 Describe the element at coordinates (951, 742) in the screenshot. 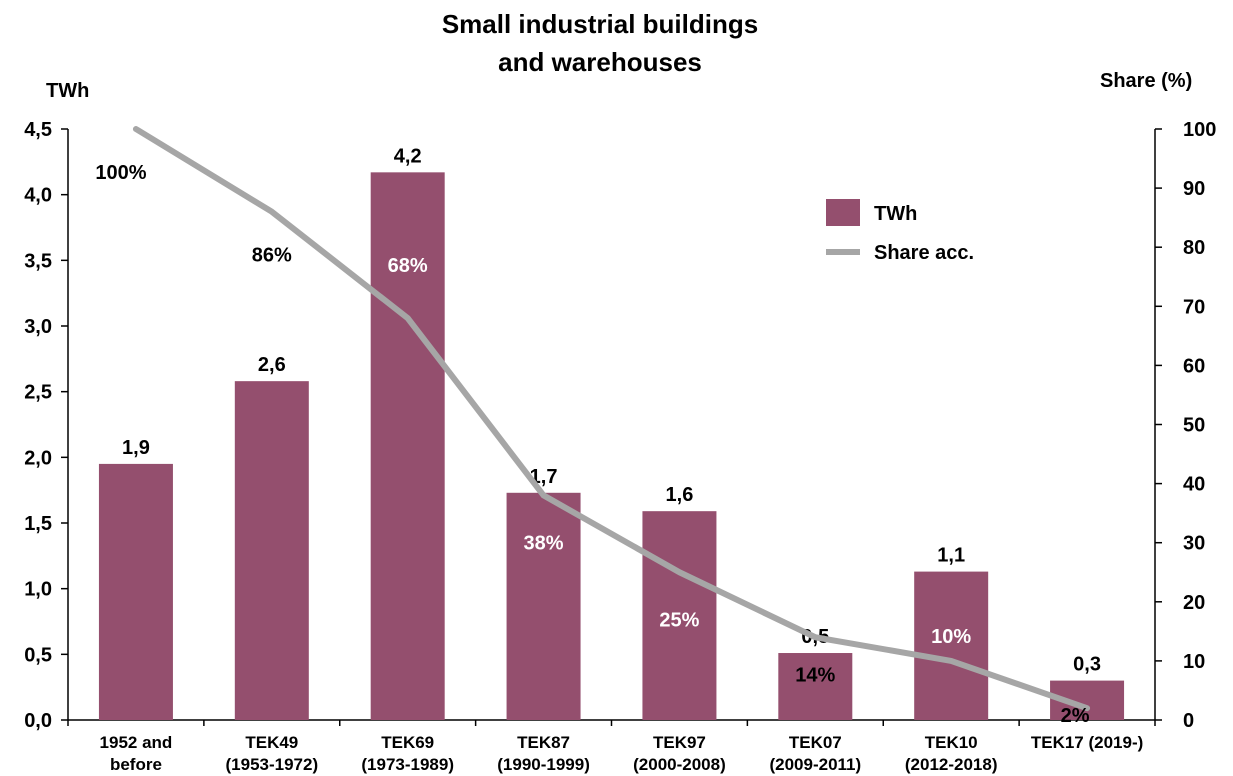

I see `x-tick-label: TEK10` at that location.